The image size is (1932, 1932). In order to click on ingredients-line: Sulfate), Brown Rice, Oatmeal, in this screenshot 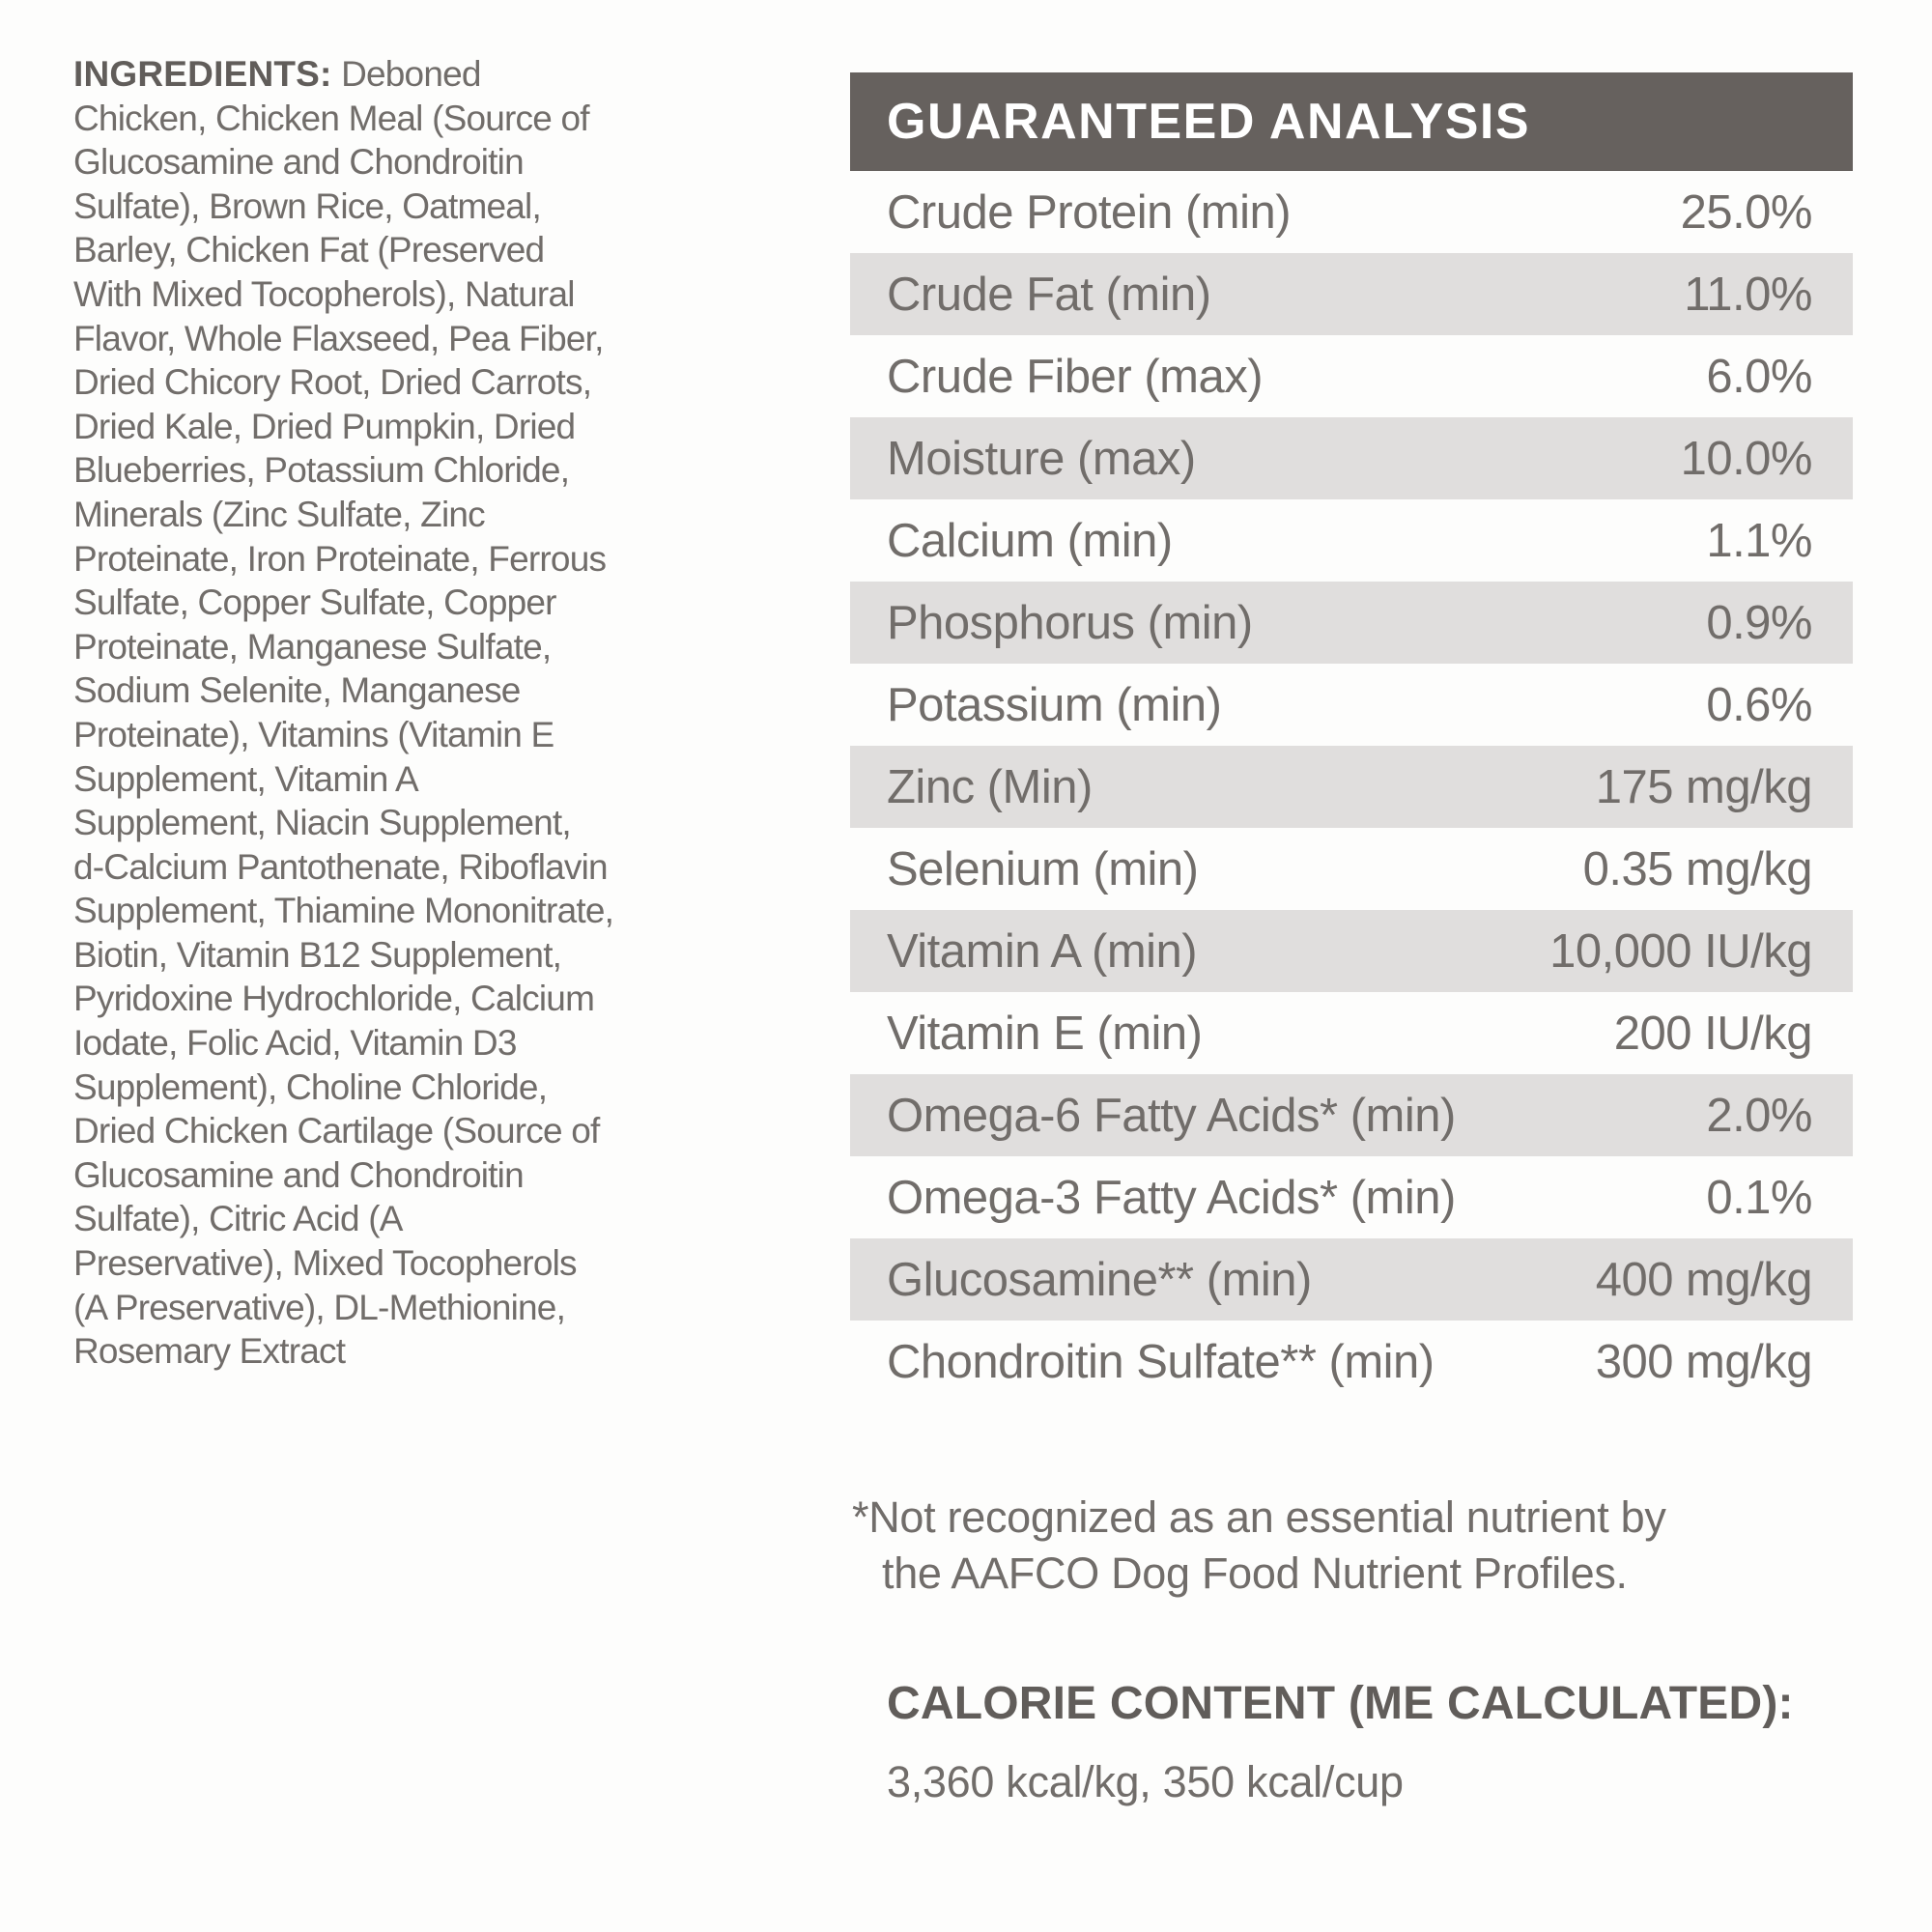, I will do `click(307, 205)`.